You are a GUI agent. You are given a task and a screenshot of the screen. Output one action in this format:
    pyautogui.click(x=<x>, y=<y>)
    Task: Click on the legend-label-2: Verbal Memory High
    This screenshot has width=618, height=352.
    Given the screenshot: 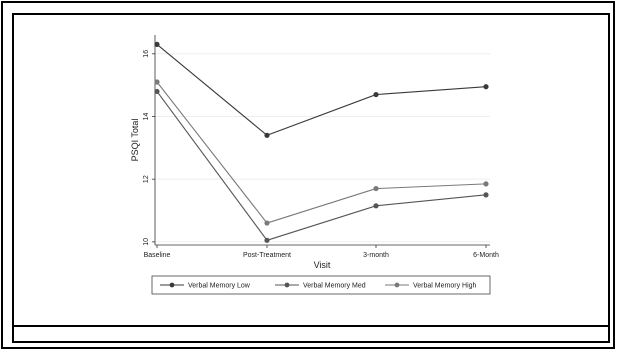 What is the action you would take?
    pyautogui.click(x=445, y=286)
    